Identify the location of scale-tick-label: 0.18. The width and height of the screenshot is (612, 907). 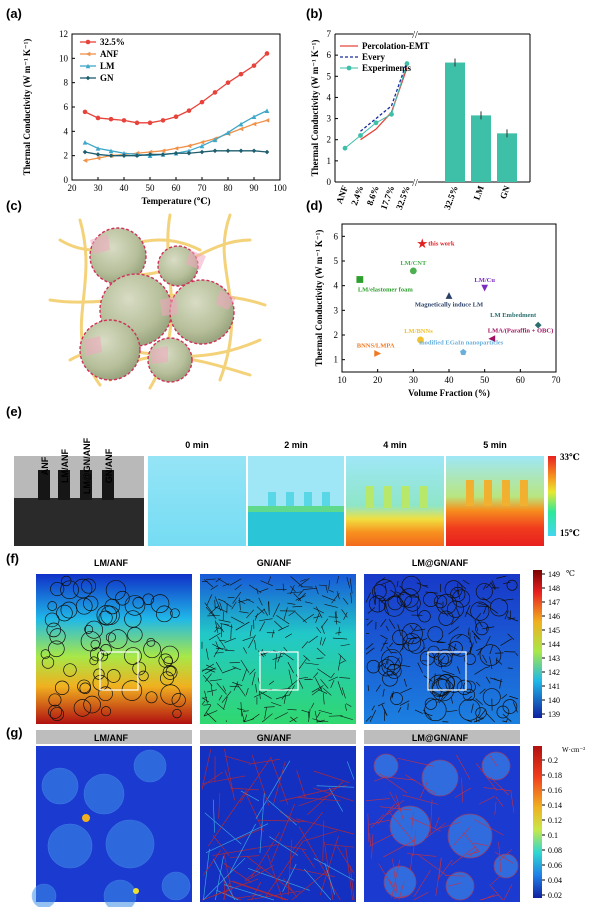
(555, 775).